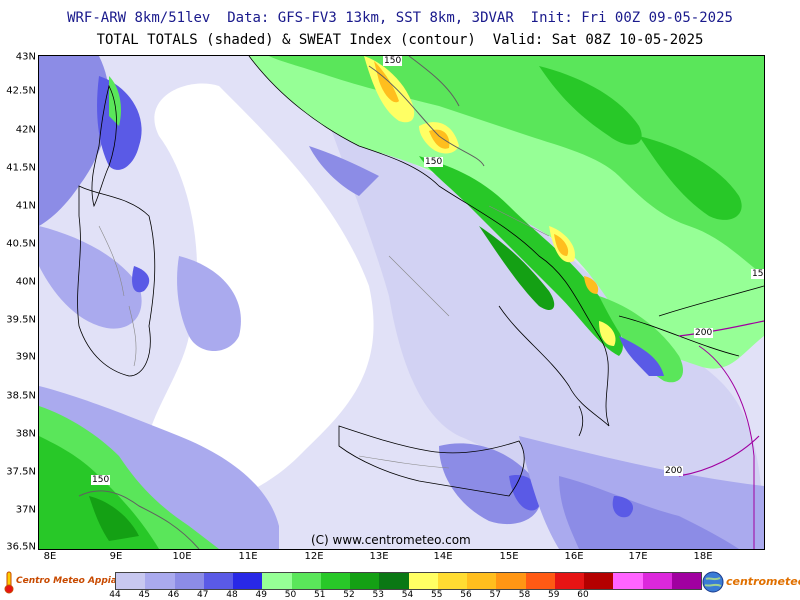  Describe the element at coordinates (320, 595) in the screenshot. I see `color-legend-label: 51` at that location.